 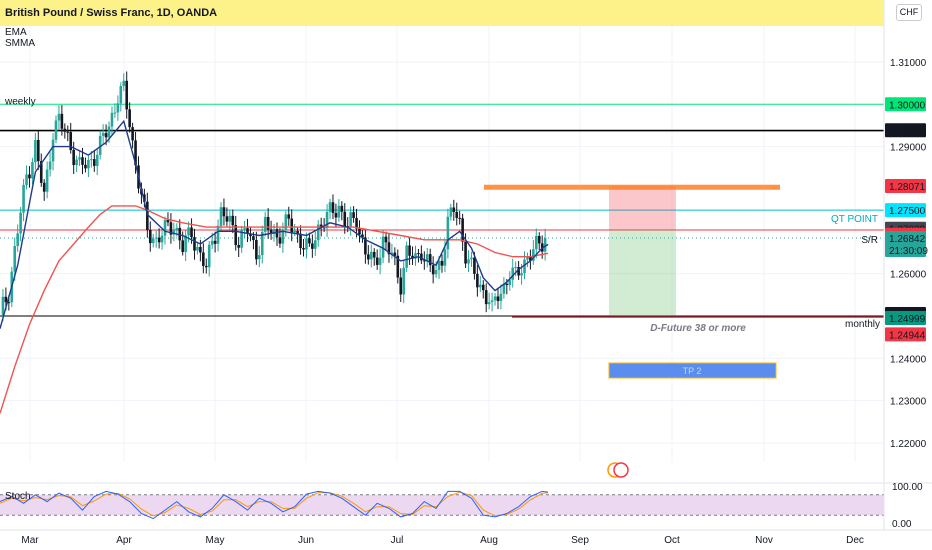 I want to click on price-tag-green2, so click(x=905, y=318).